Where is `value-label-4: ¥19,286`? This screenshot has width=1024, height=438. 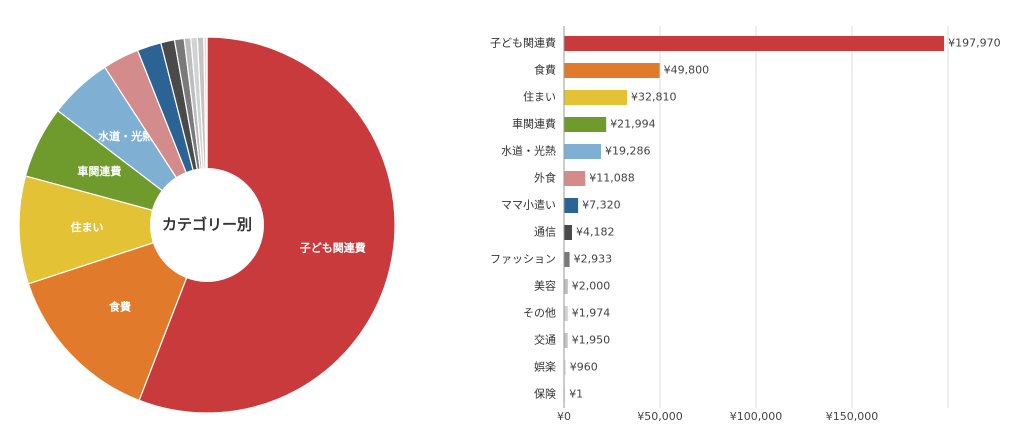 value-label-4: ¥19,286 is located at coordinates (628, 151).